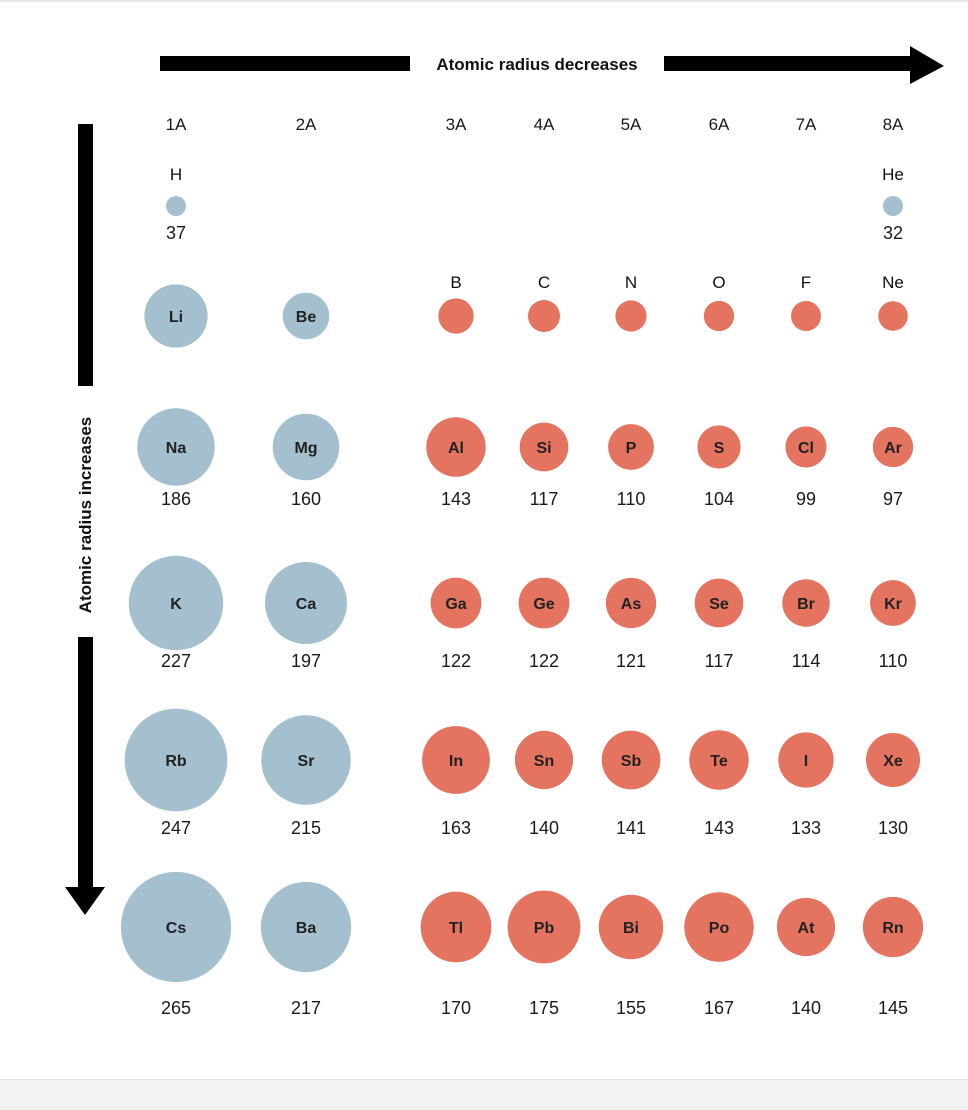 This screenshot has height=1110, width=968. I want to click on radius-decreases-label: Atomic radius decreases, so click(536, 64).